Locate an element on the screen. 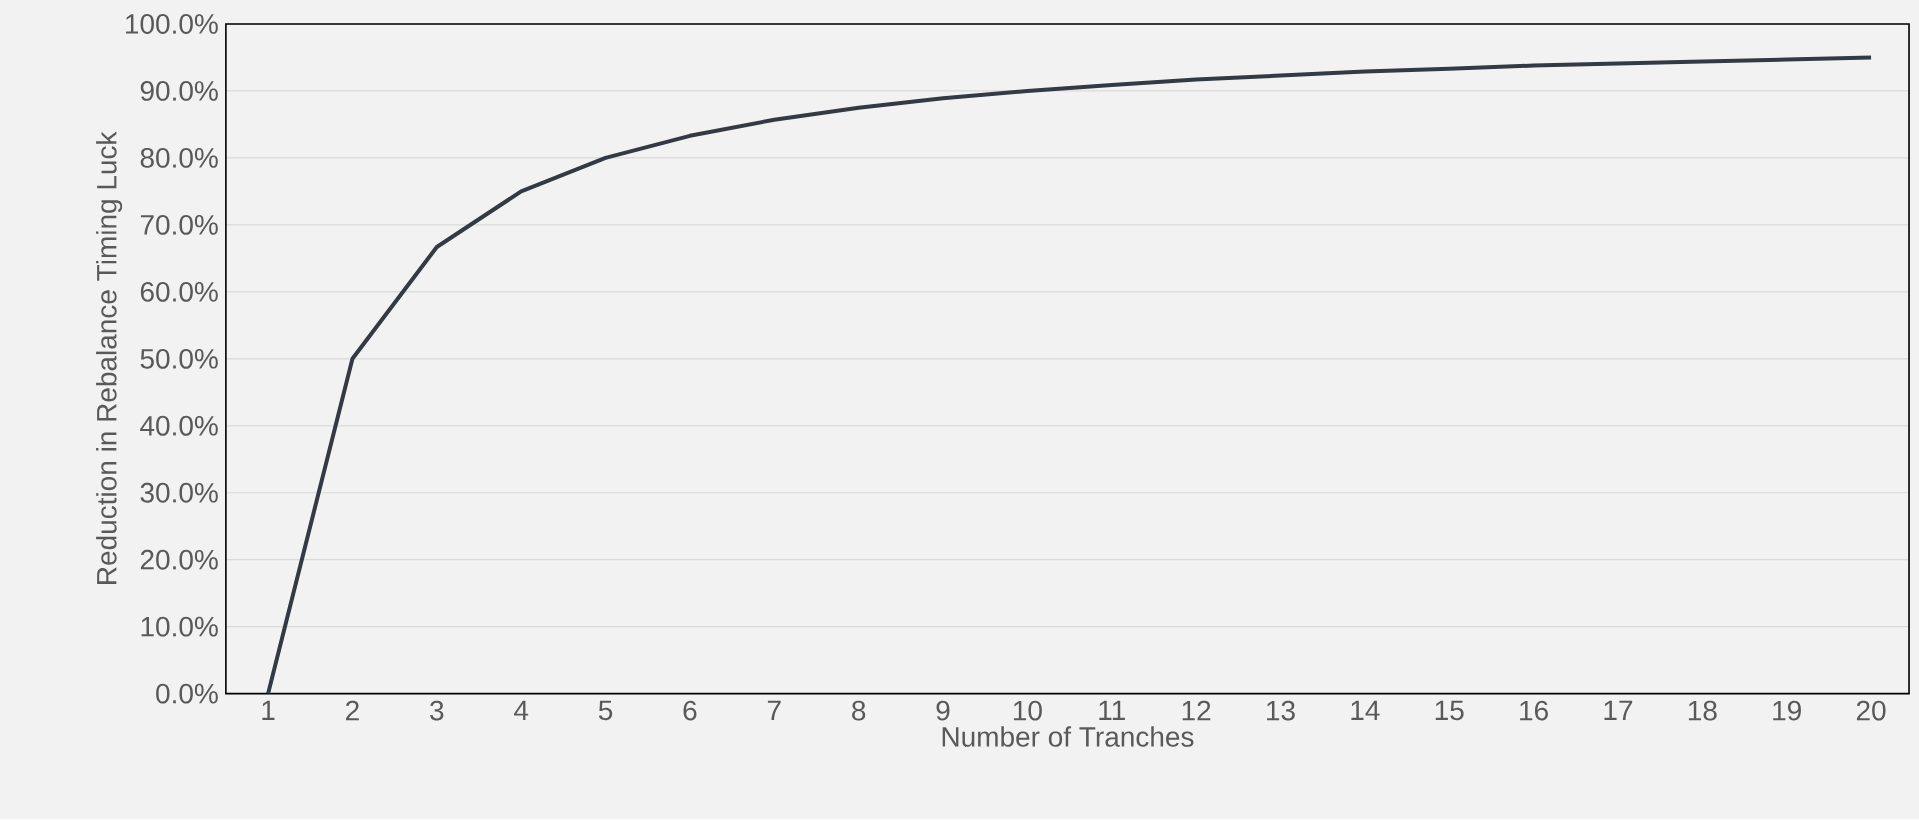 Image resolution: width=1919 pixels, height=820 pixels. y-tick-label: 90.0% is located at coordinates (179, 91).